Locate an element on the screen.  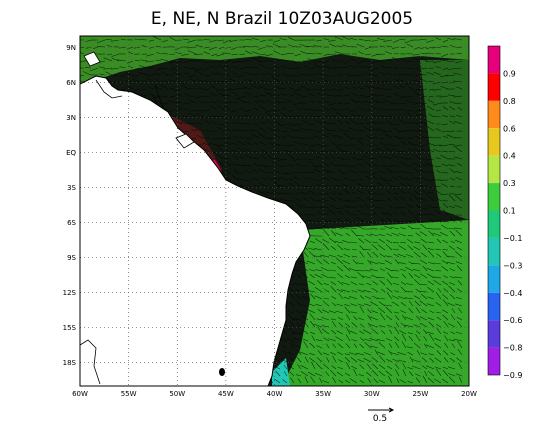
lon-tick-labels: 60W 55W 50W 45W 40W 35W 30W 25W 20W is located at coordinates (274, 394).